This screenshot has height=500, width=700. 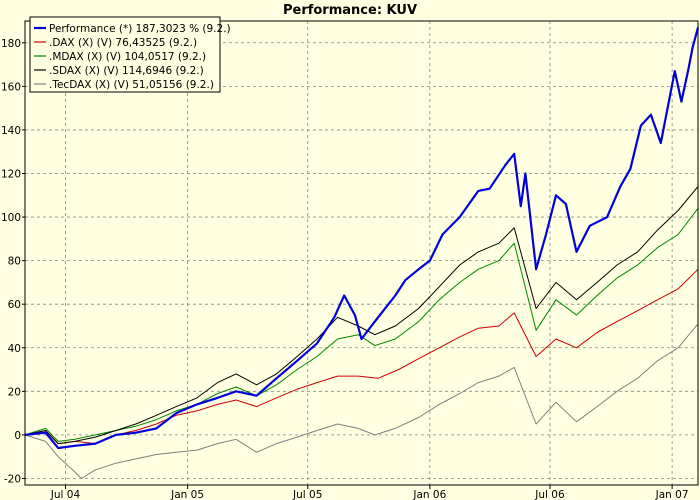 What do you see at coordinates (123, 43) in the screenshot?
I see `legend-label-dax: .DAX (X) (V) 76,43525 (9.2.)` at bounding box center [123, 43].